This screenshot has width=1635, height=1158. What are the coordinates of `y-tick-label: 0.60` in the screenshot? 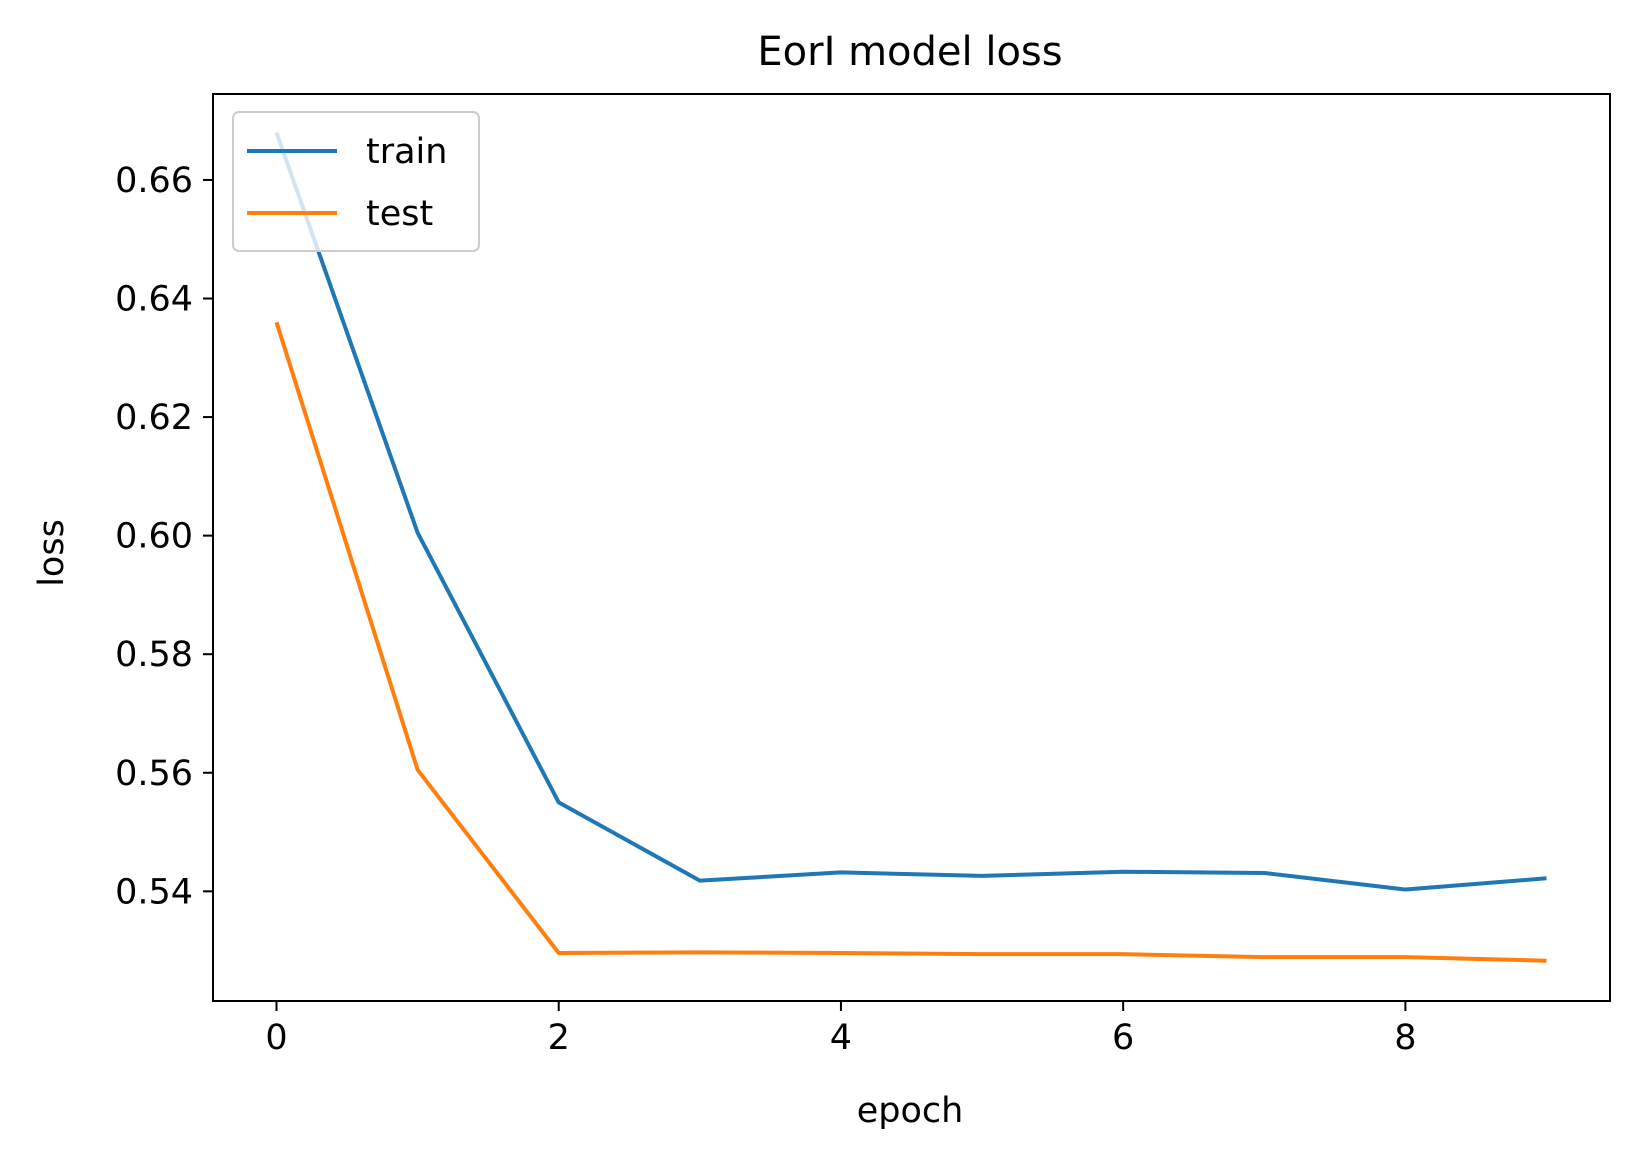 It's located at (154, 537).